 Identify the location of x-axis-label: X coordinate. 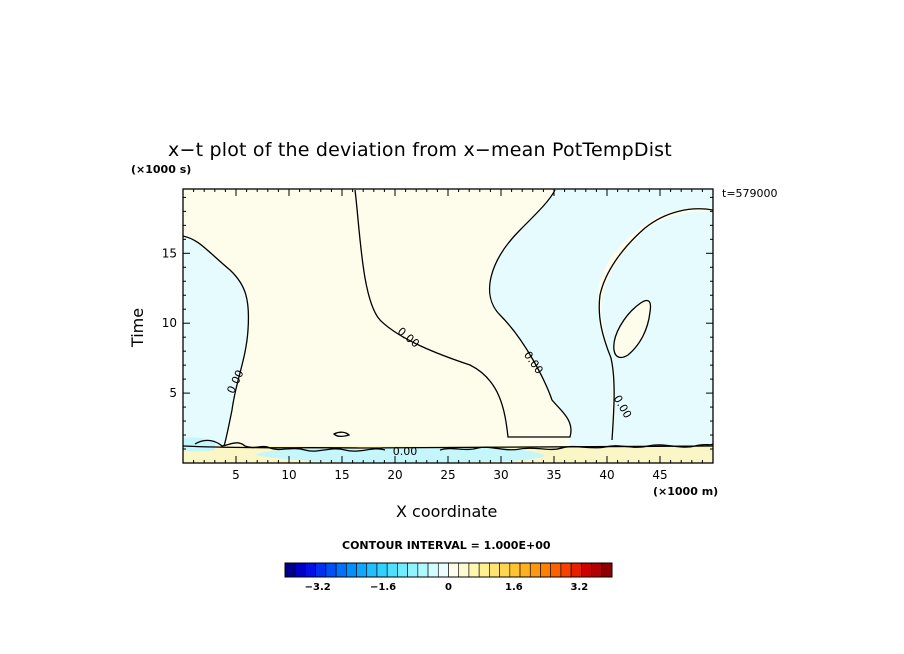
(447, 511).